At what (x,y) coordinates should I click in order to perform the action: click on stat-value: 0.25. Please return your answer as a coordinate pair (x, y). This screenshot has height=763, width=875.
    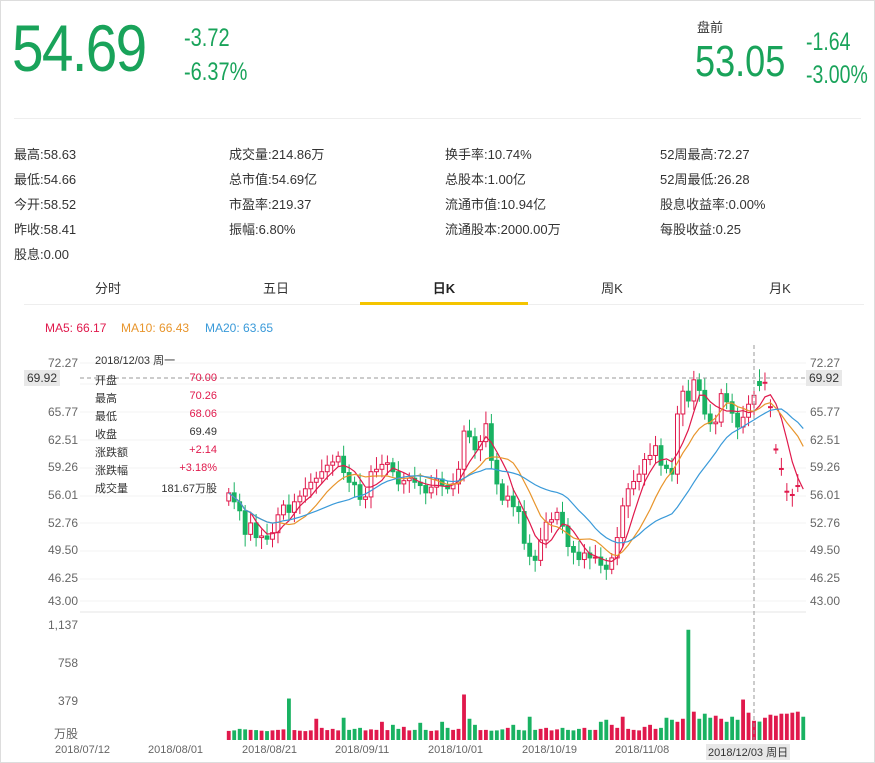
    Looking at the image, I should click on (728, 229).